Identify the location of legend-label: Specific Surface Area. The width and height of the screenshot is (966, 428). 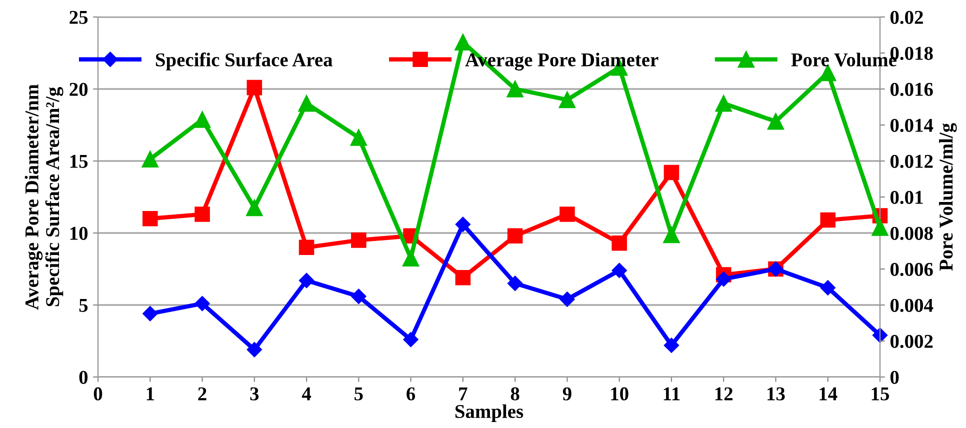
(244, 61).